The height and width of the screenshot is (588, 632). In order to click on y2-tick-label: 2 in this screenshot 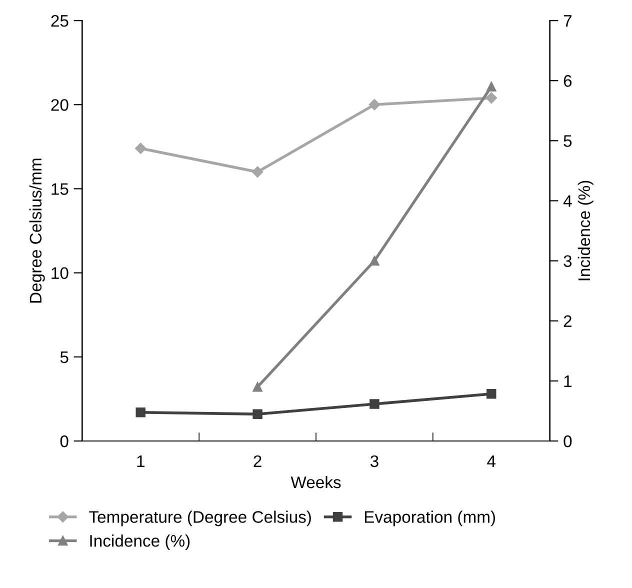, I will do `click(568, 321)`.